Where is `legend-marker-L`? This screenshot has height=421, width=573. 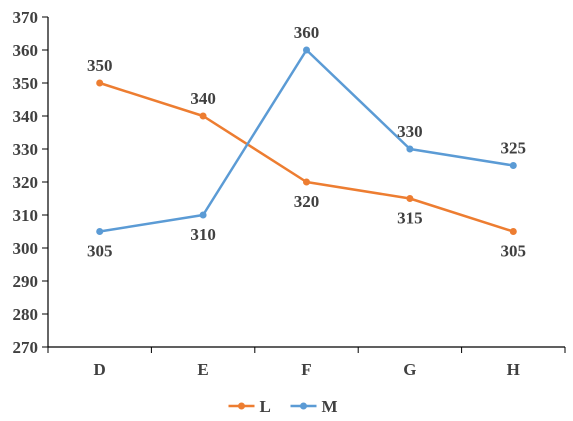
legend-marker-L is located at coordinates (241, 406).